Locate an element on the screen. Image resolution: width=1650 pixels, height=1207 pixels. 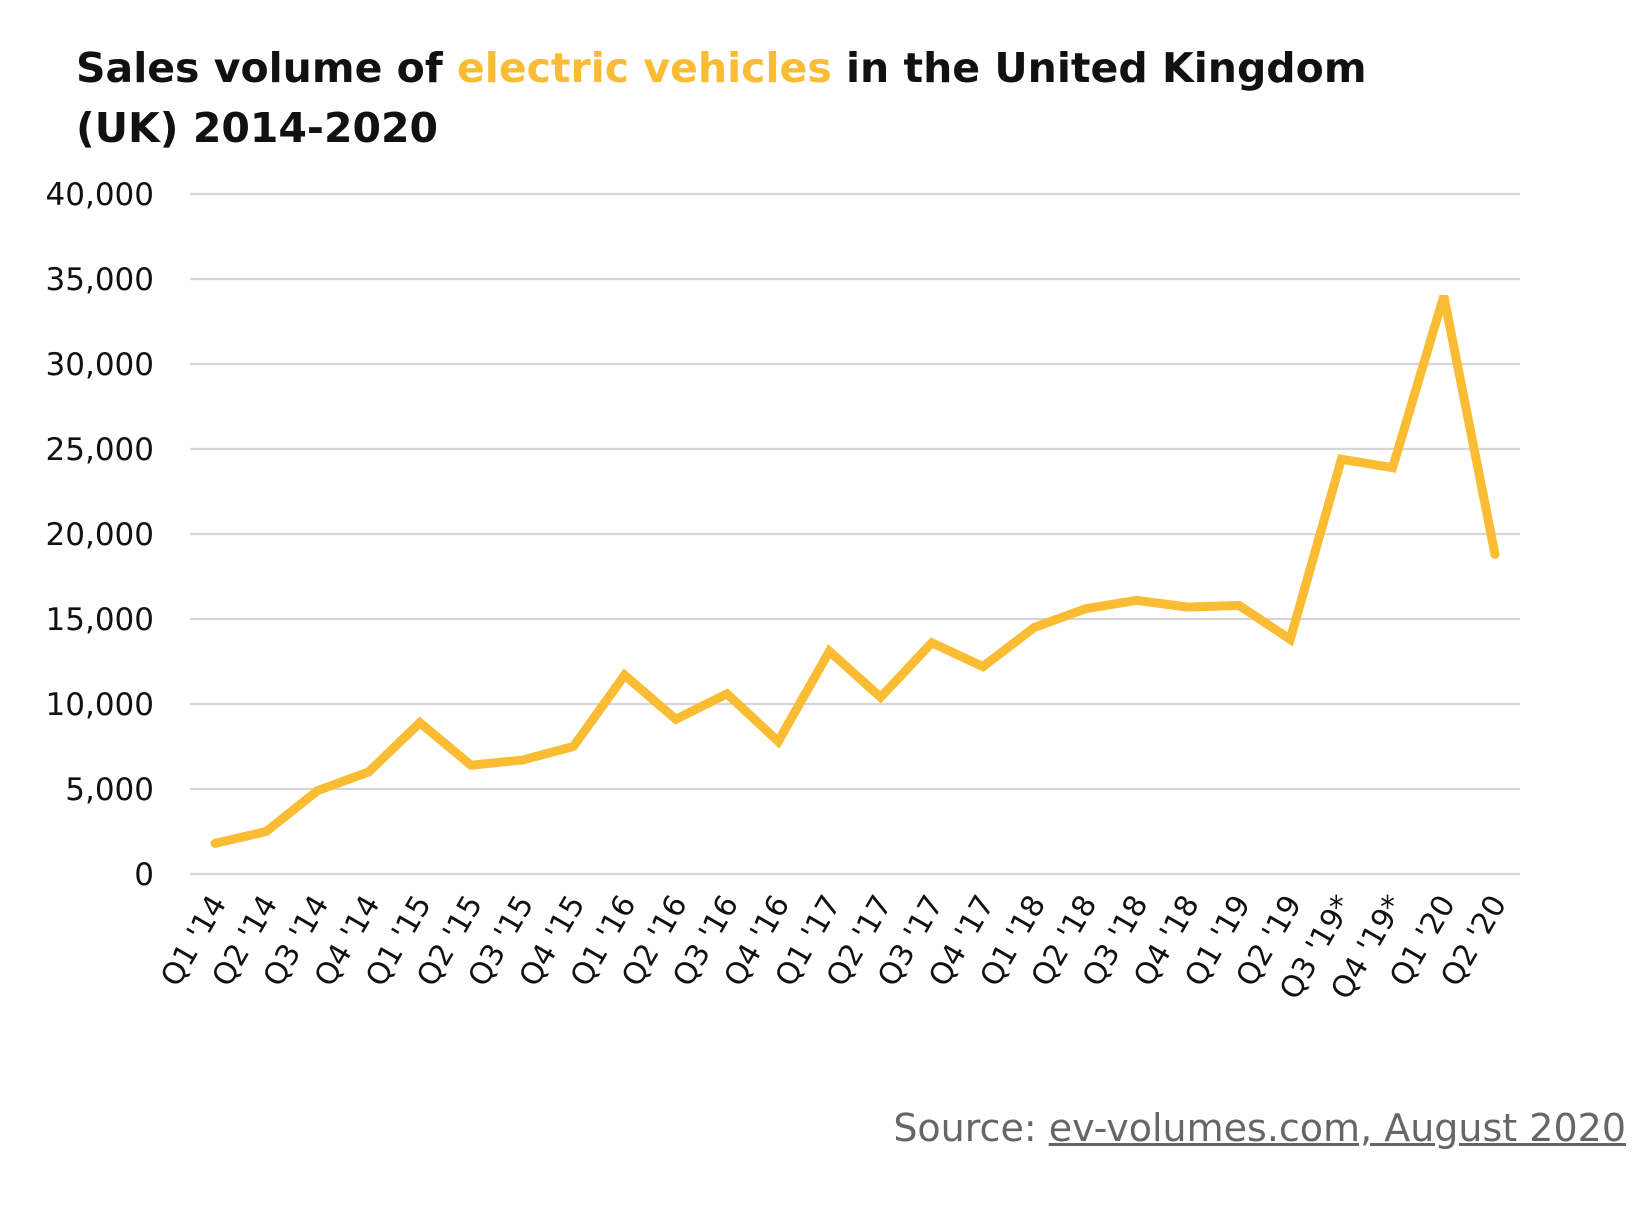
title-part2: in the United Kingdom is located at coordinates (1099, 68).